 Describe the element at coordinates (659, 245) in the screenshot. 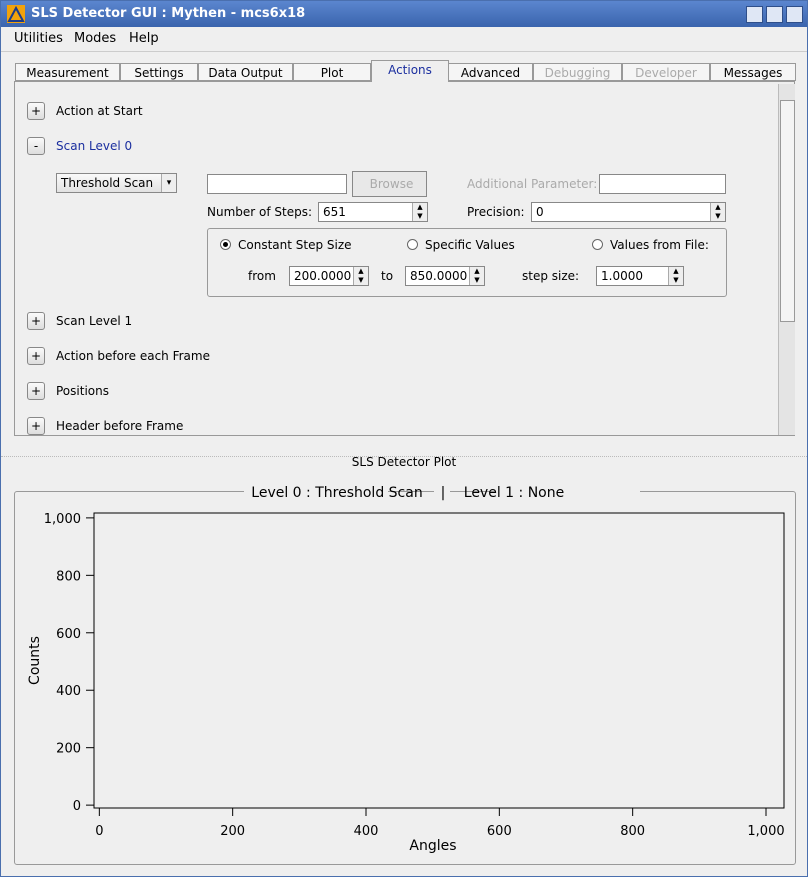

I see `radio-label: Values from File:` at that location.